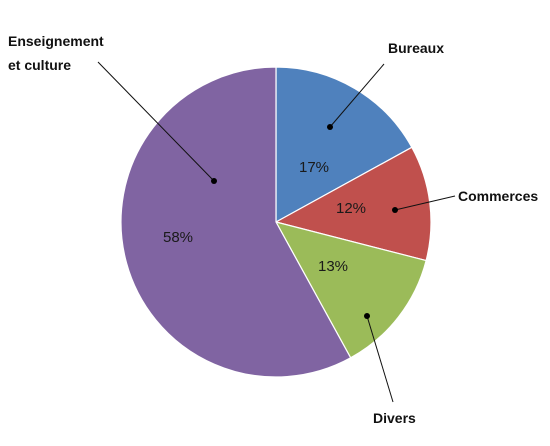  Describe the element at coordinates (416, 48) in the screenshot. I see `category-label-bureaux: Bureaux` at that location.